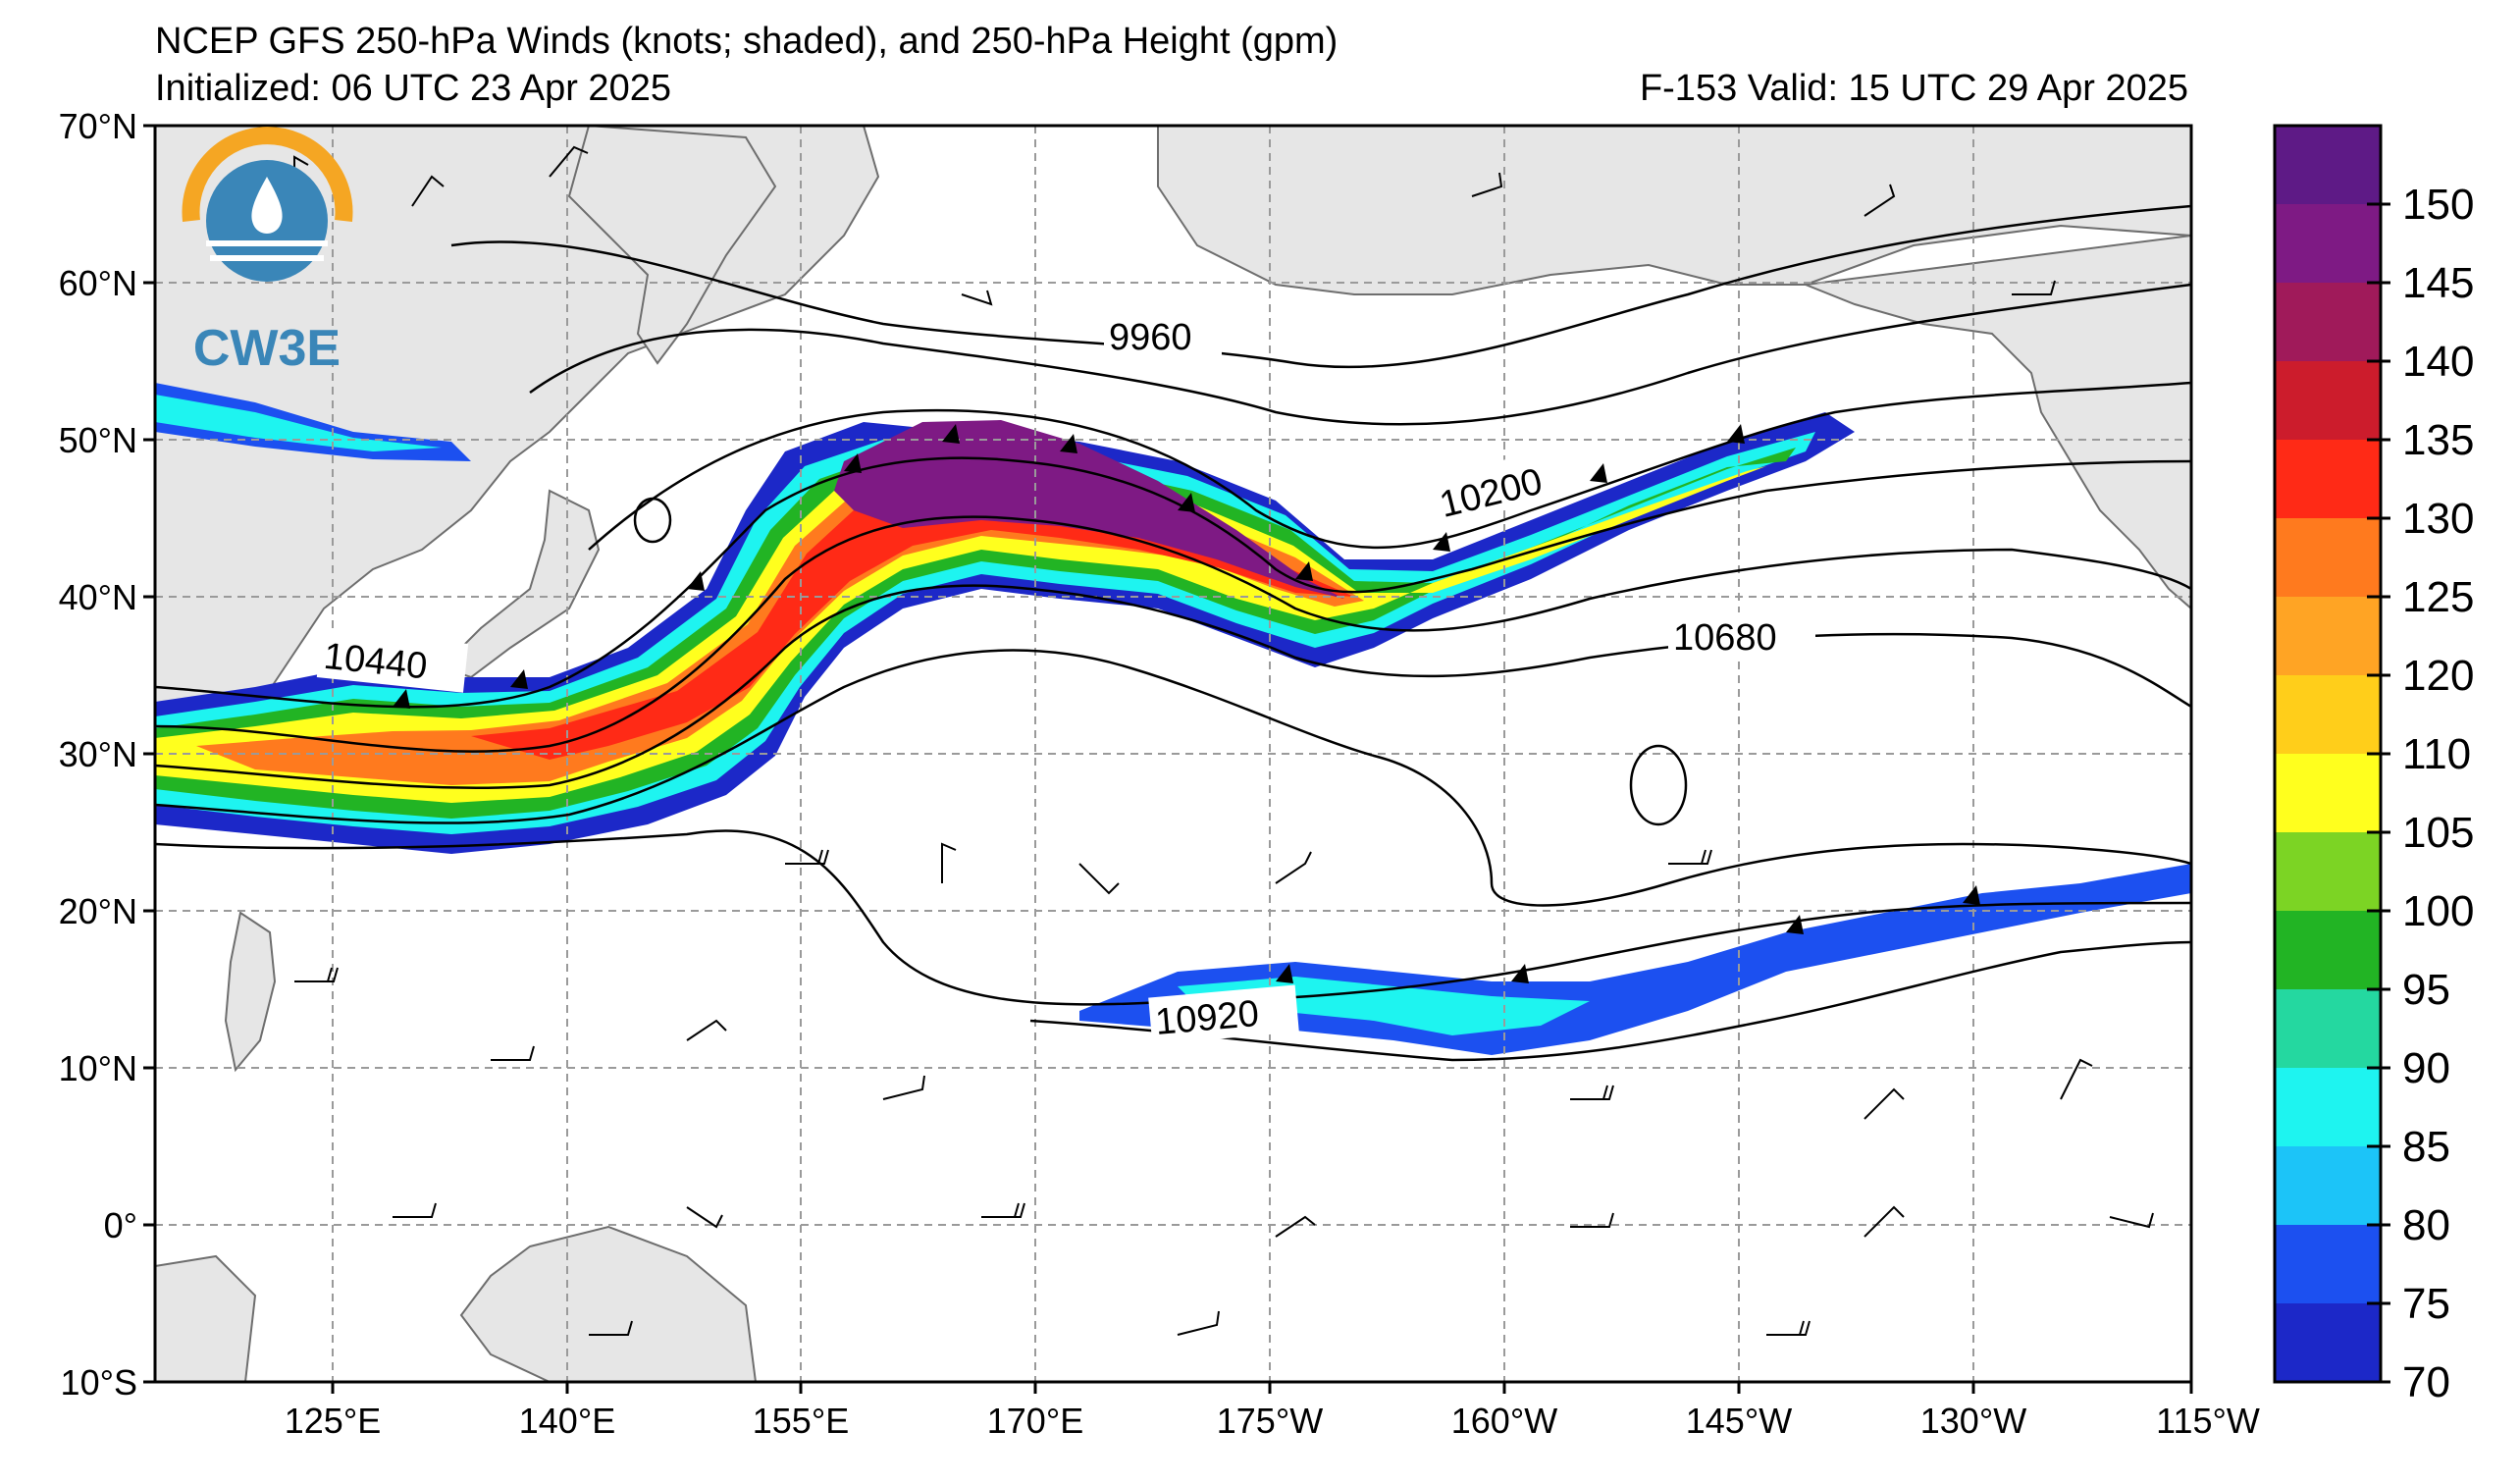  I want to click on lat-label-40n: 40°N, so click(98, 597).